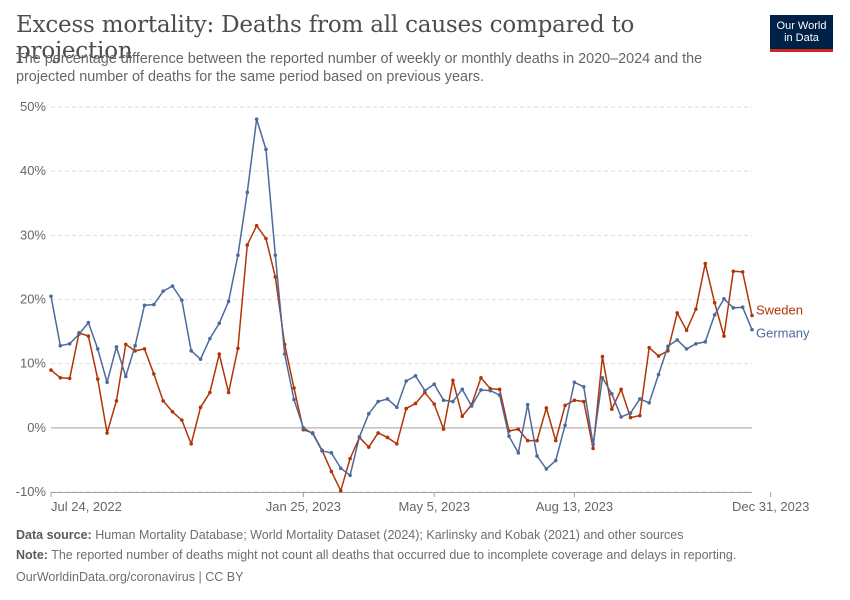  Describe the element at coordinates (801, 33) in the screenshot. I see `owid-logo: Our World in Data` at that location.